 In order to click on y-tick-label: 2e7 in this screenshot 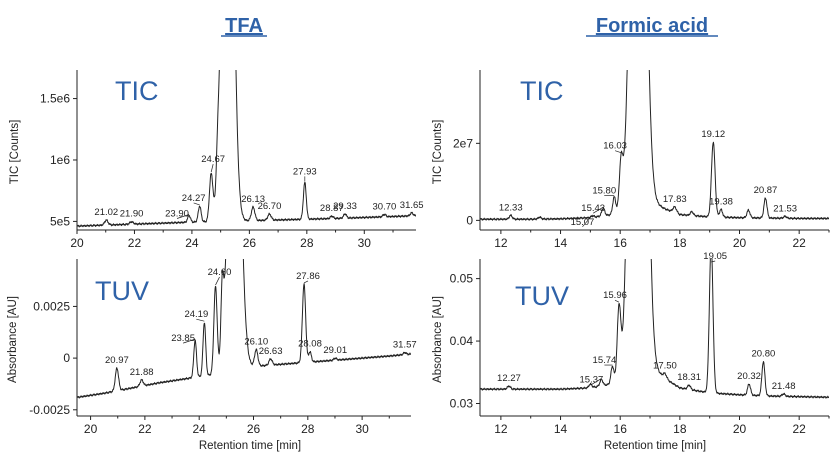, I will do `click(463, 143)`.